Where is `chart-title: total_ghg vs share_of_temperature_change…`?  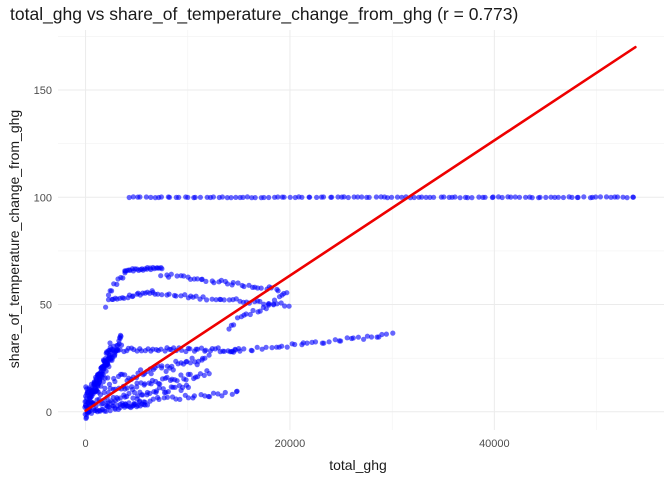 chart-title: total_ghg vs share_of_temperature_change… is located at coordinates (264, 14).